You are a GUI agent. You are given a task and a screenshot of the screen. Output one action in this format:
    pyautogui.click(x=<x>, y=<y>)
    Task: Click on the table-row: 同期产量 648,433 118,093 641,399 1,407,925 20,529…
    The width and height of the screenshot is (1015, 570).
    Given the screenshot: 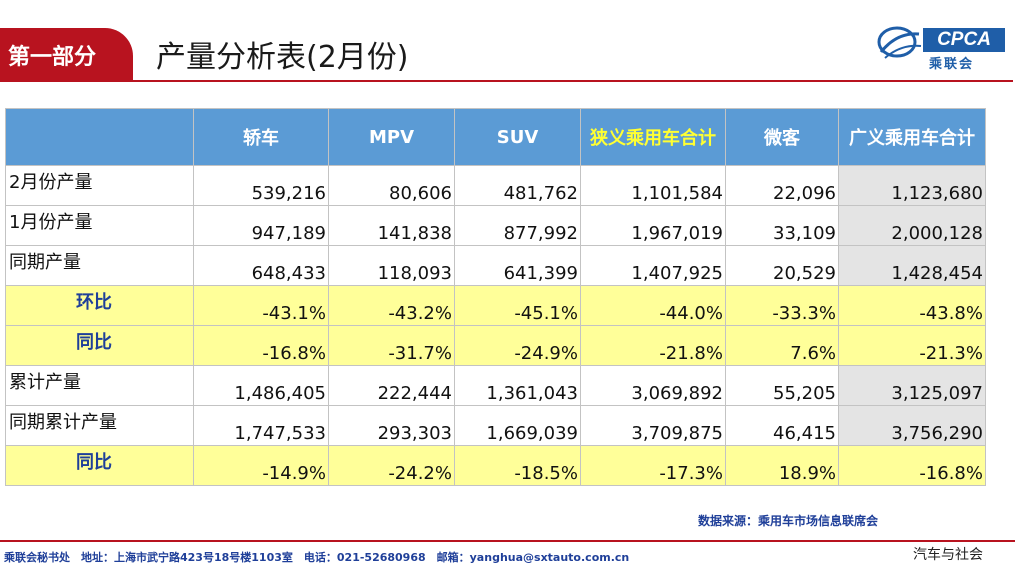 What is the action you would take?
    pyautogui.click(x=495, y=265)
    